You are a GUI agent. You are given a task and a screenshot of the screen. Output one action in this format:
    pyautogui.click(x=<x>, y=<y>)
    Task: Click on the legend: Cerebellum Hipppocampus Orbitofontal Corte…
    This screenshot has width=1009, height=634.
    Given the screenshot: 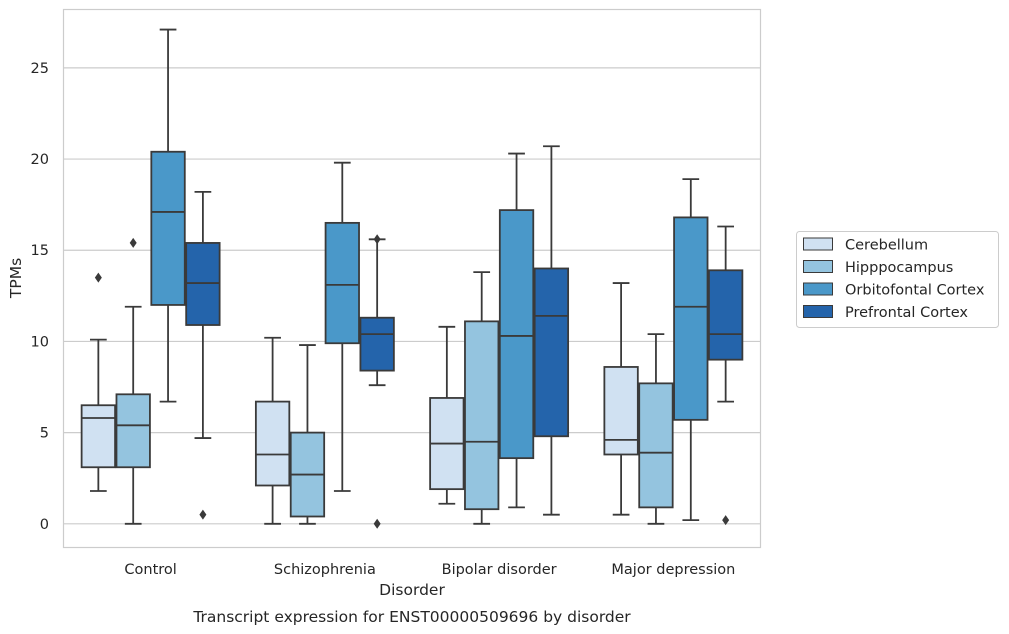 What is the action you would take?
    pyautogui.click(x=897, y=279)
    